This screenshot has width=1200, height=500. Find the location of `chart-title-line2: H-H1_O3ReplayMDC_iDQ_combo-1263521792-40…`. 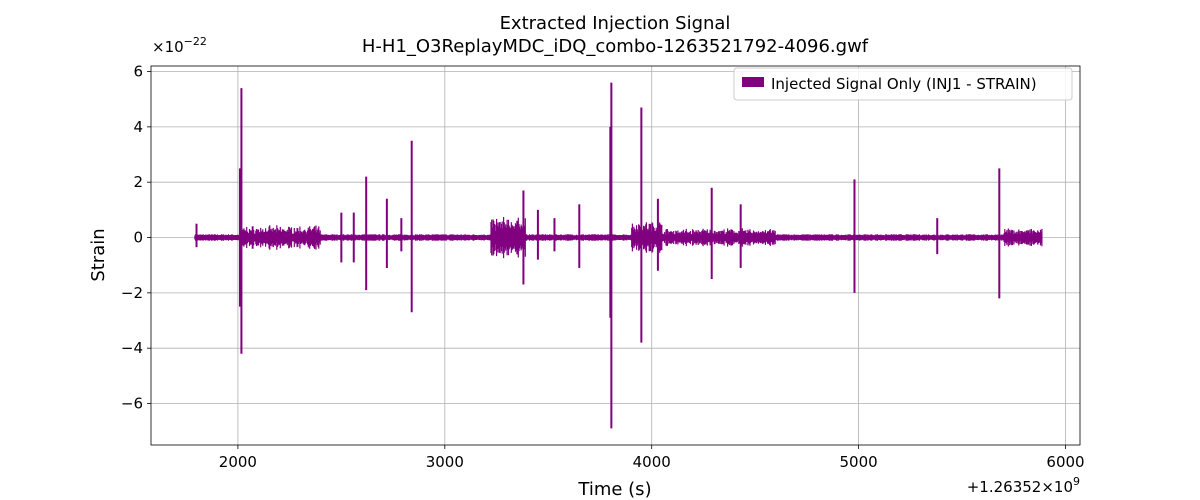

chart-title-line2: H-H1_O3ReplayMDC_iDQ_combo-1263521792-40… is located at coordinates (615, 46).